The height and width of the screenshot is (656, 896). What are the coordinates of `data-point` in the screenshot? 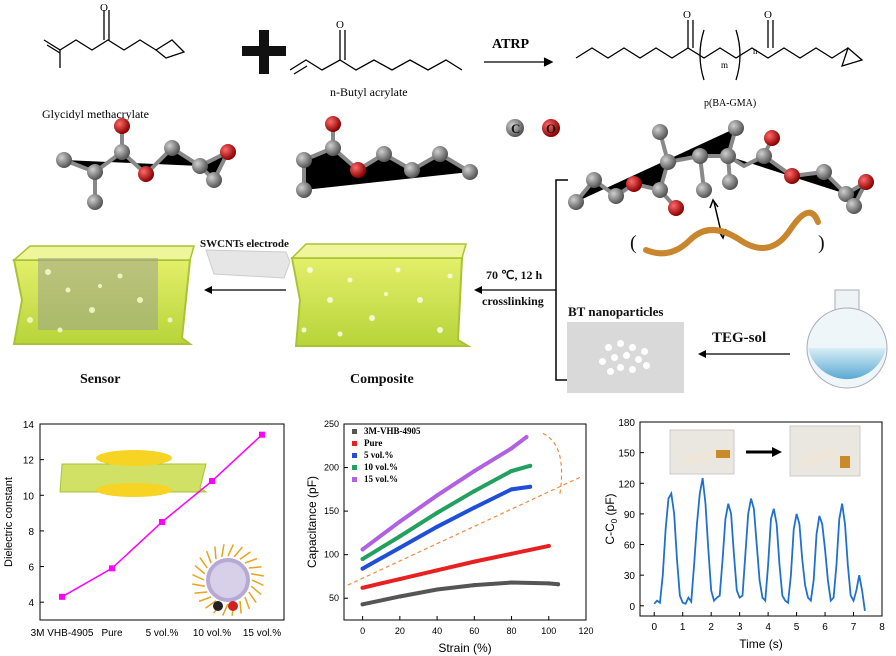 It's located at (162, 522).